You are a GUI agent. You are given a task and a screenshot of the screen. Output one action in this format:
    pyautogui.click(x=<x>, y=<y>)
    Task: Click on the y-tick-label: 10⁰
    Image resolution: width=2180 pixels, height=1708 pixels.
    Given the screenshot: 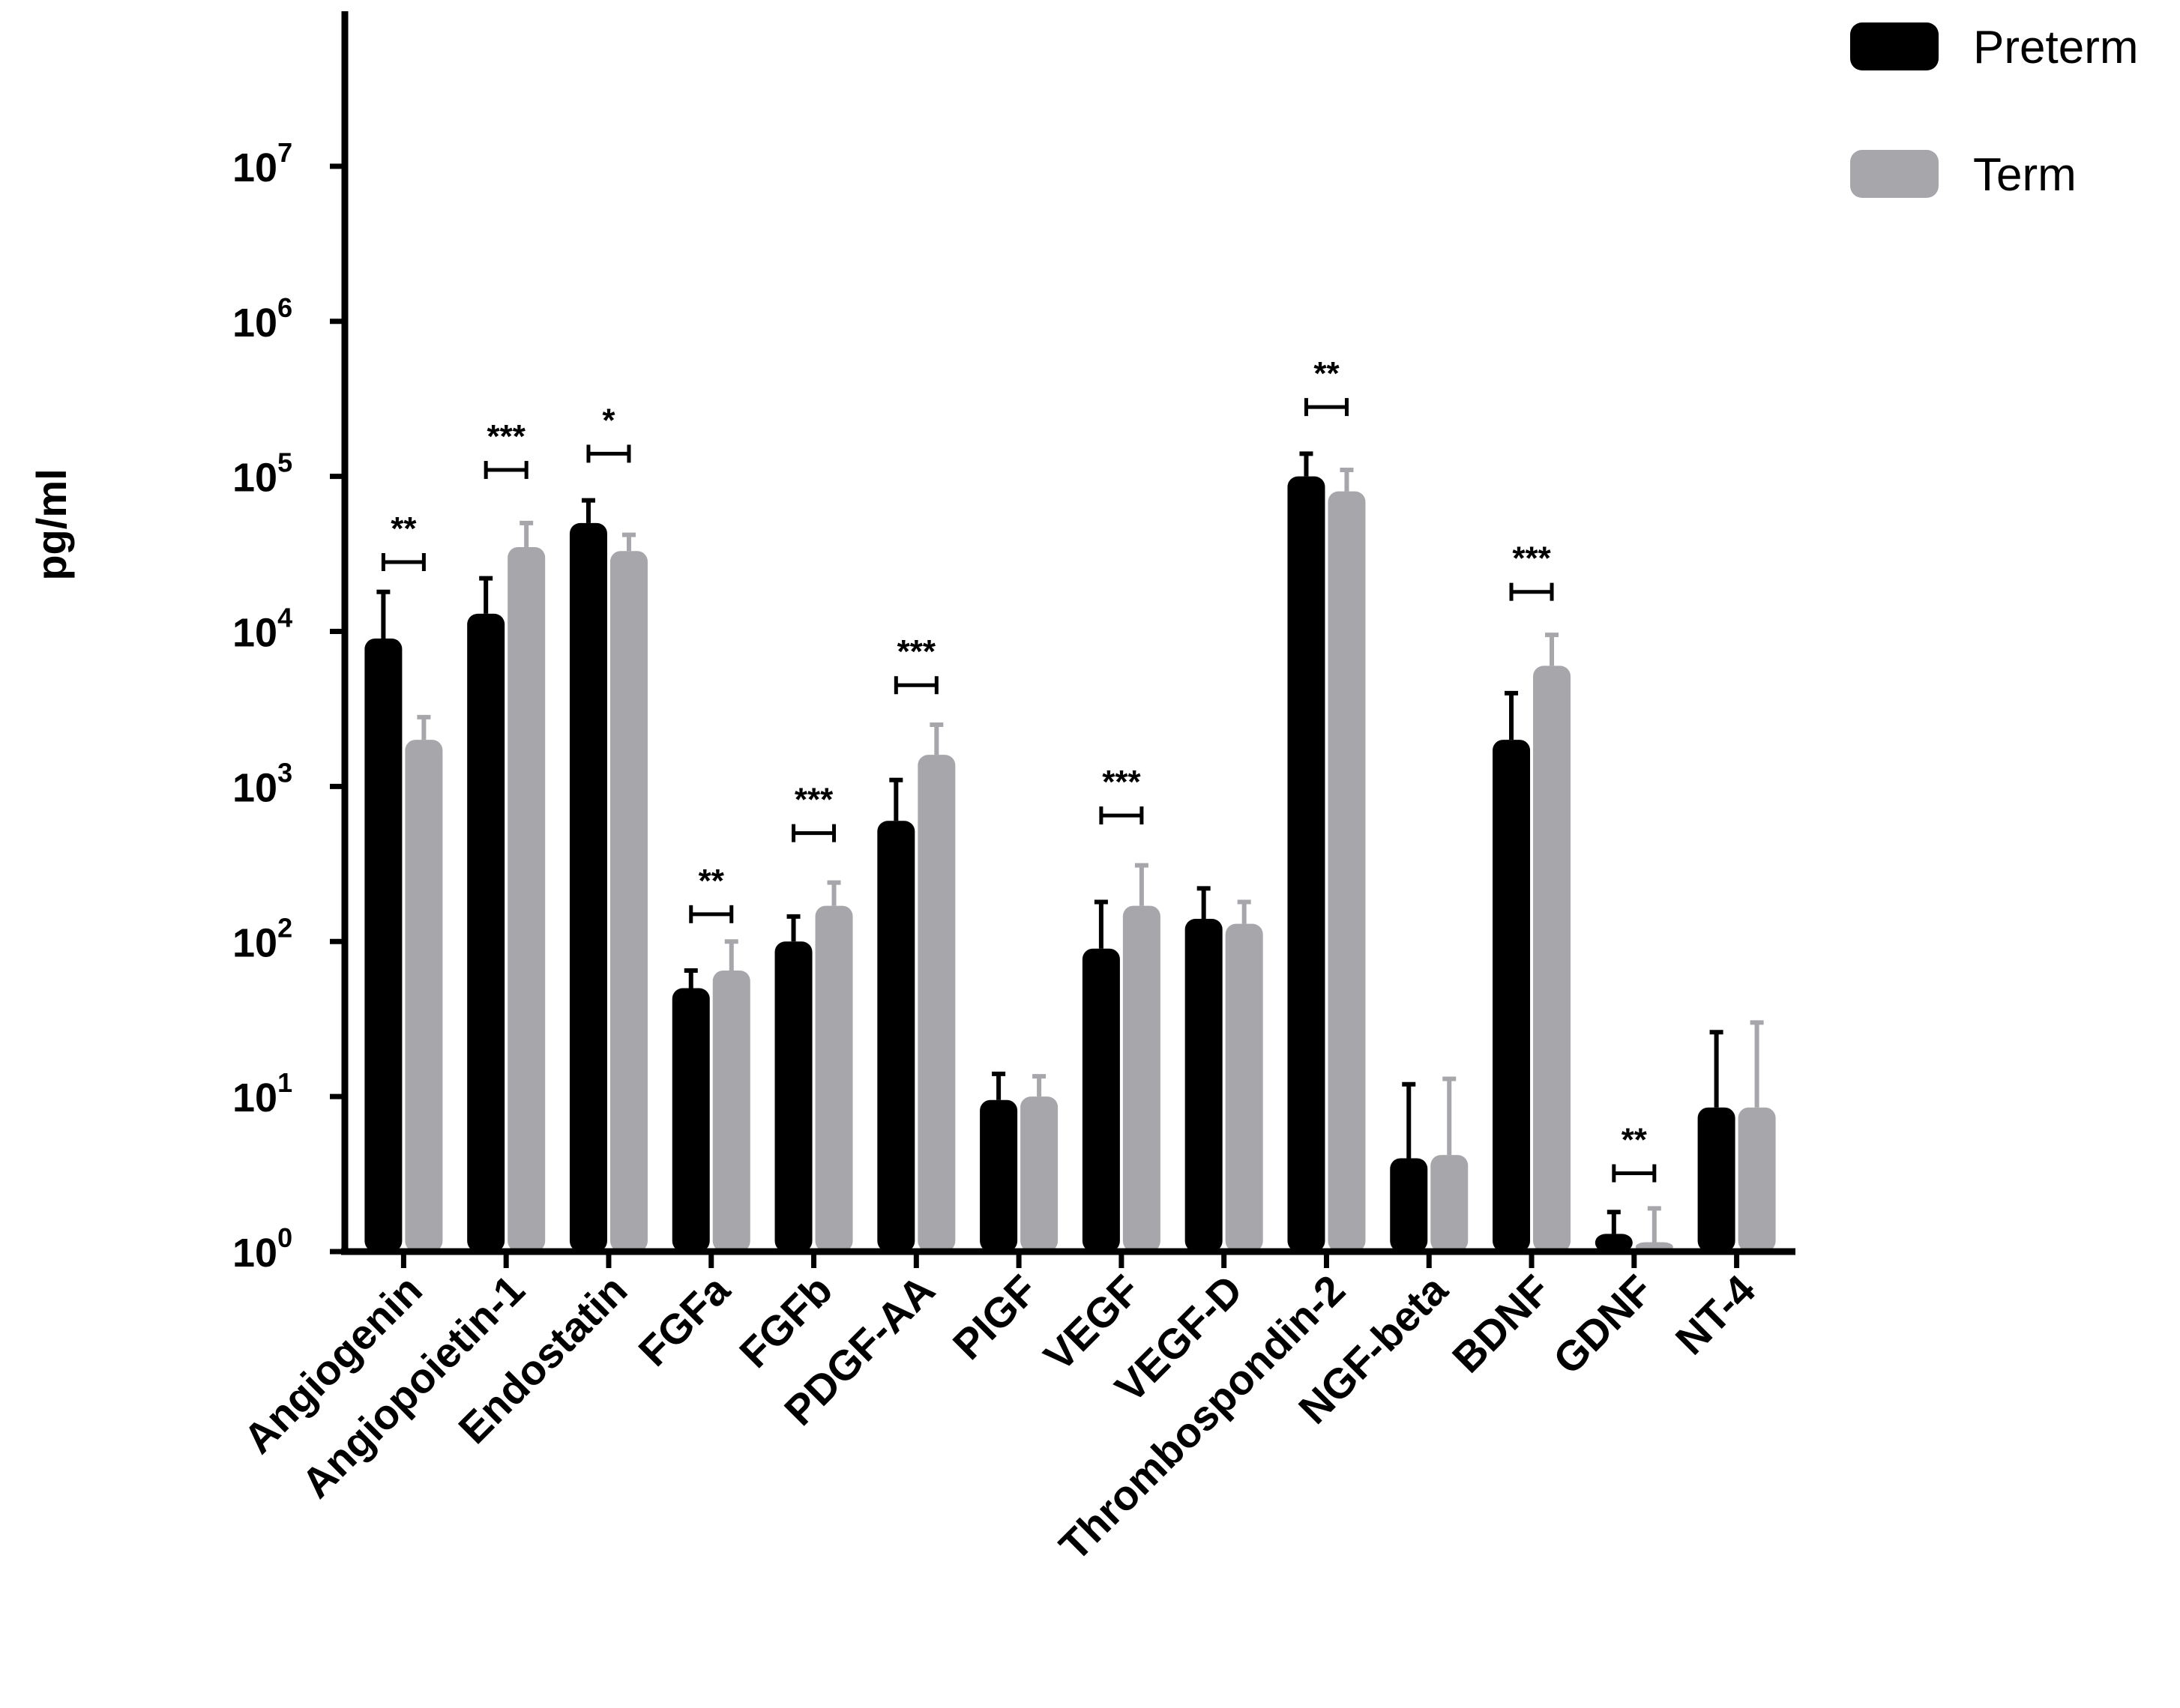 What is the action you would take?
    pyautogui.click(x=262, y=1249)
    